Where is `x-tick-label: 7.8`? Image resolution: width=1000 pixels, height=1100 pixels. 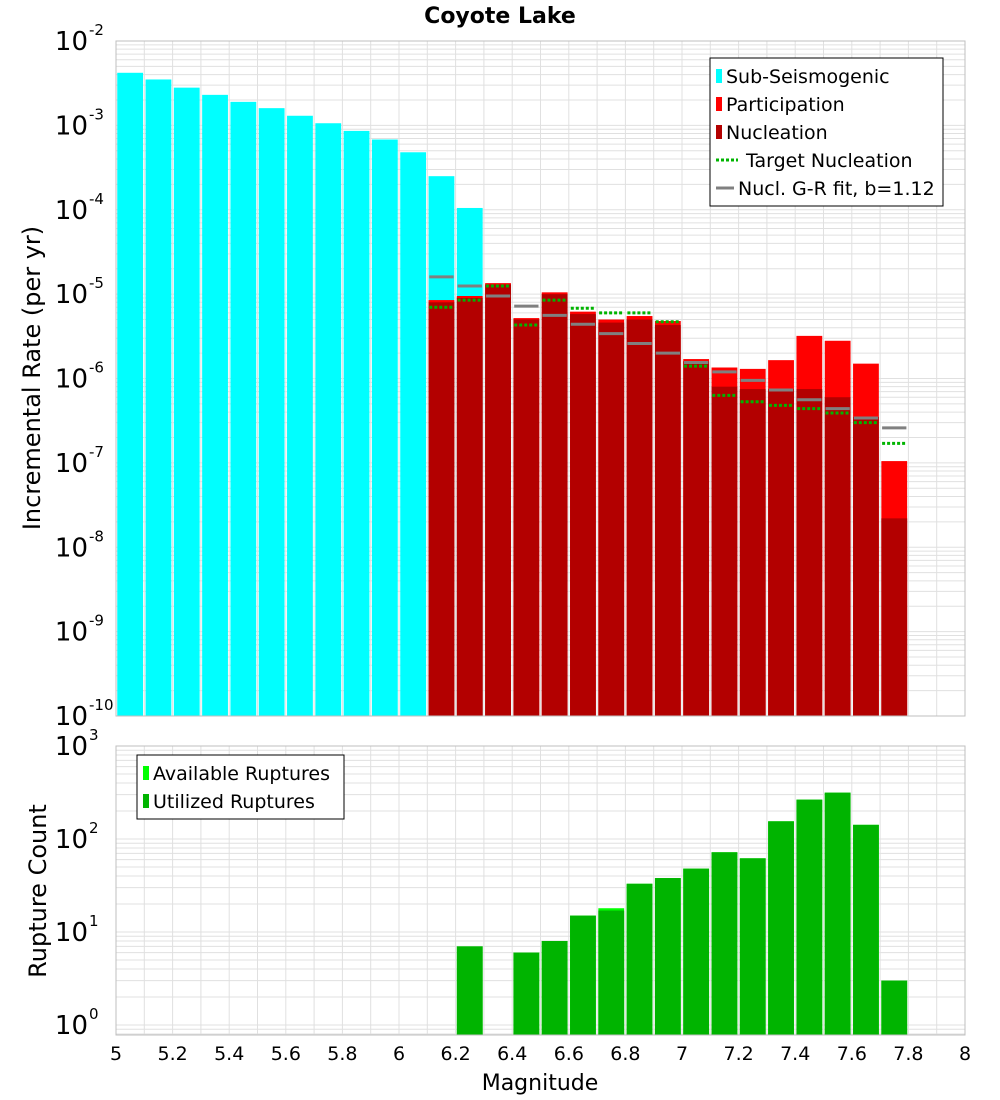
x-tick-label: 7.8 is located at coordinates (908, 1054).